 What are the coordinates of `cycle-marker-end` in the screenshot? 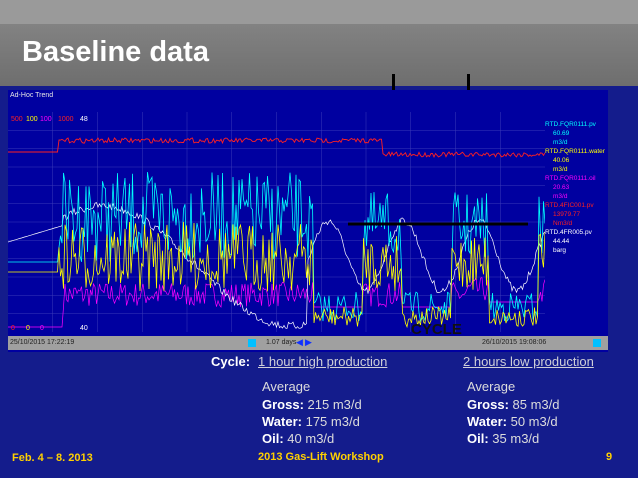 It's located at (468, 87).